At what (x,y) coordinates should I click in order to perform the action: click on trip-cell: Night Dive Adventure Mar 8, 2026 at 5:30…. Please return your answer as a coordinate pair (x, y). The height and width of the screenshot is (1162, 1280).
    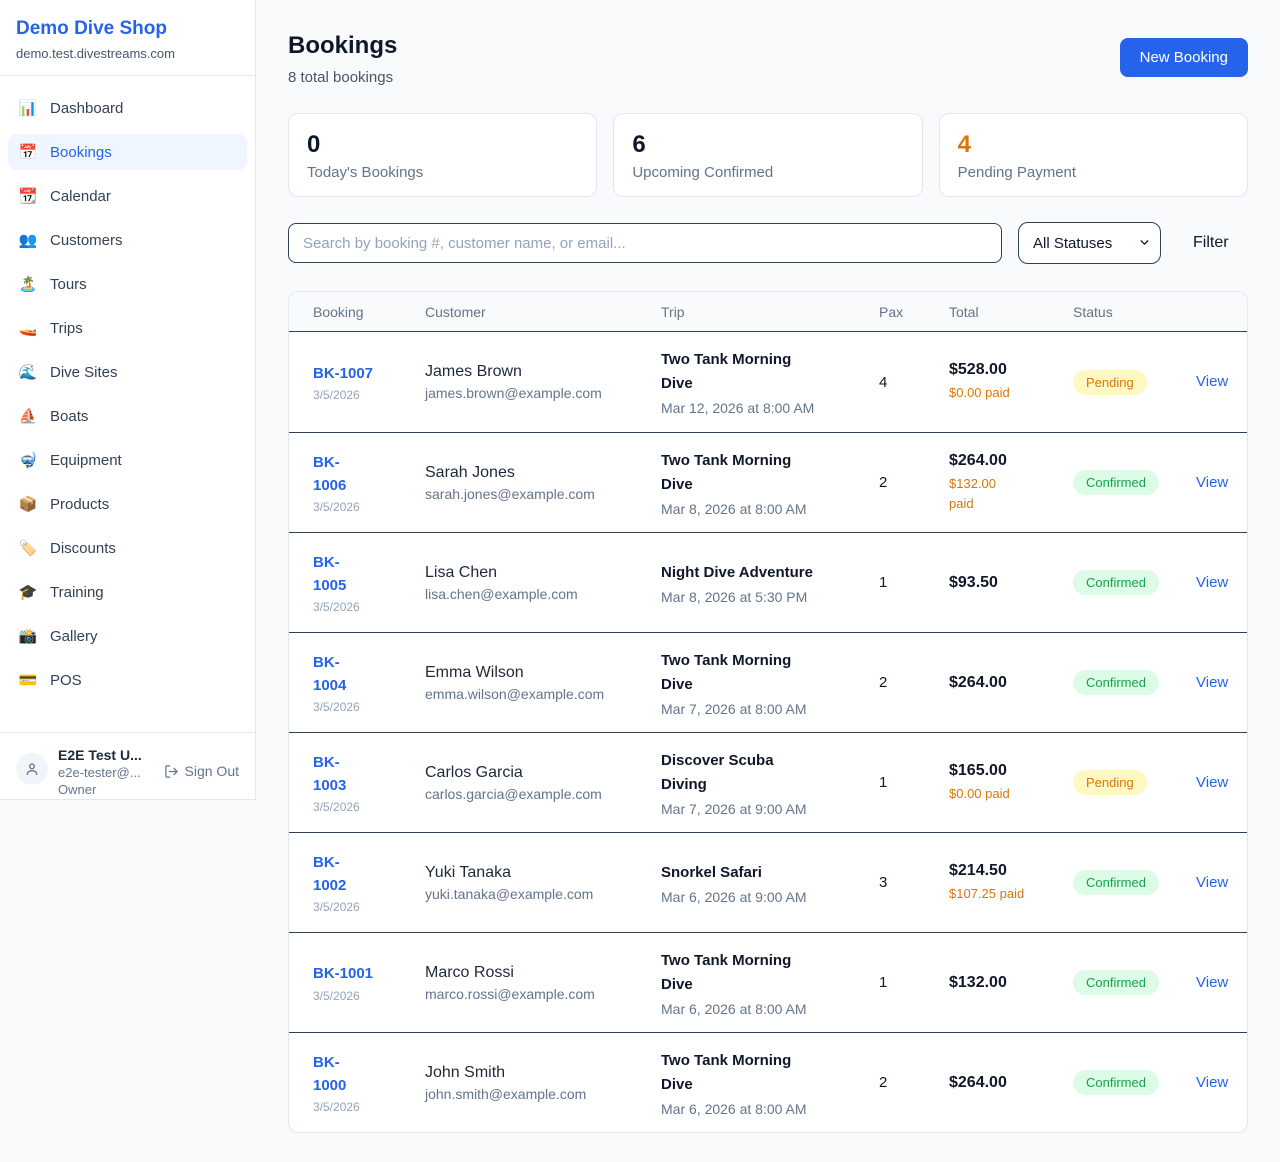
    Looking at the image, I should click on (770, 583).